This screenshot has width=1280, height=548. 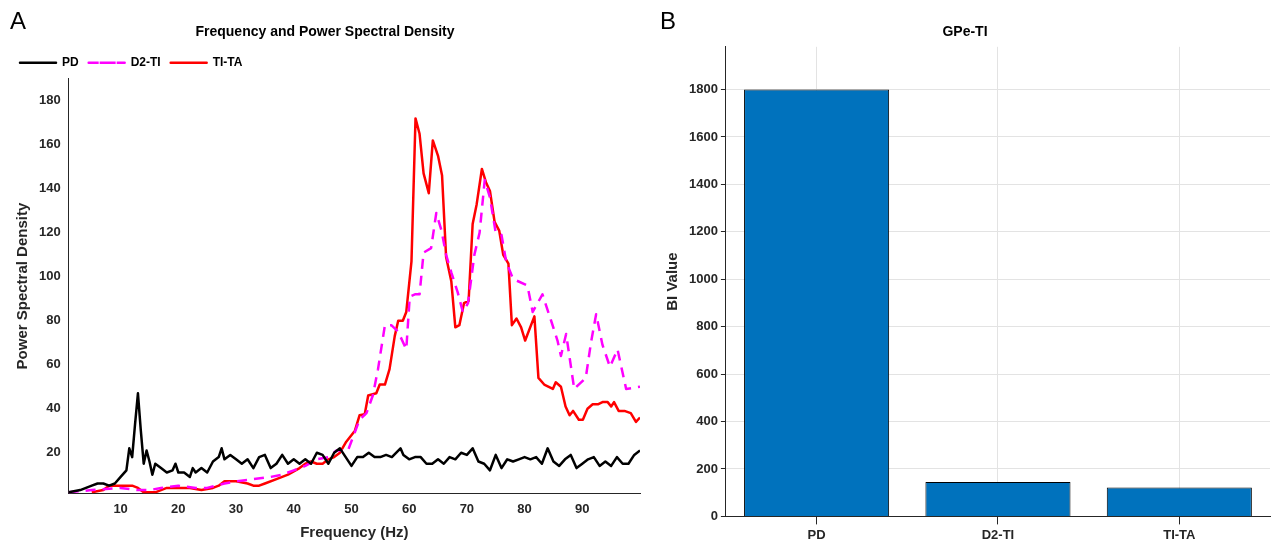 What do you see at coordinates (49, 232) in the screenshot?
I see `y-tick-label: 120` at bounding box center [49, 232].